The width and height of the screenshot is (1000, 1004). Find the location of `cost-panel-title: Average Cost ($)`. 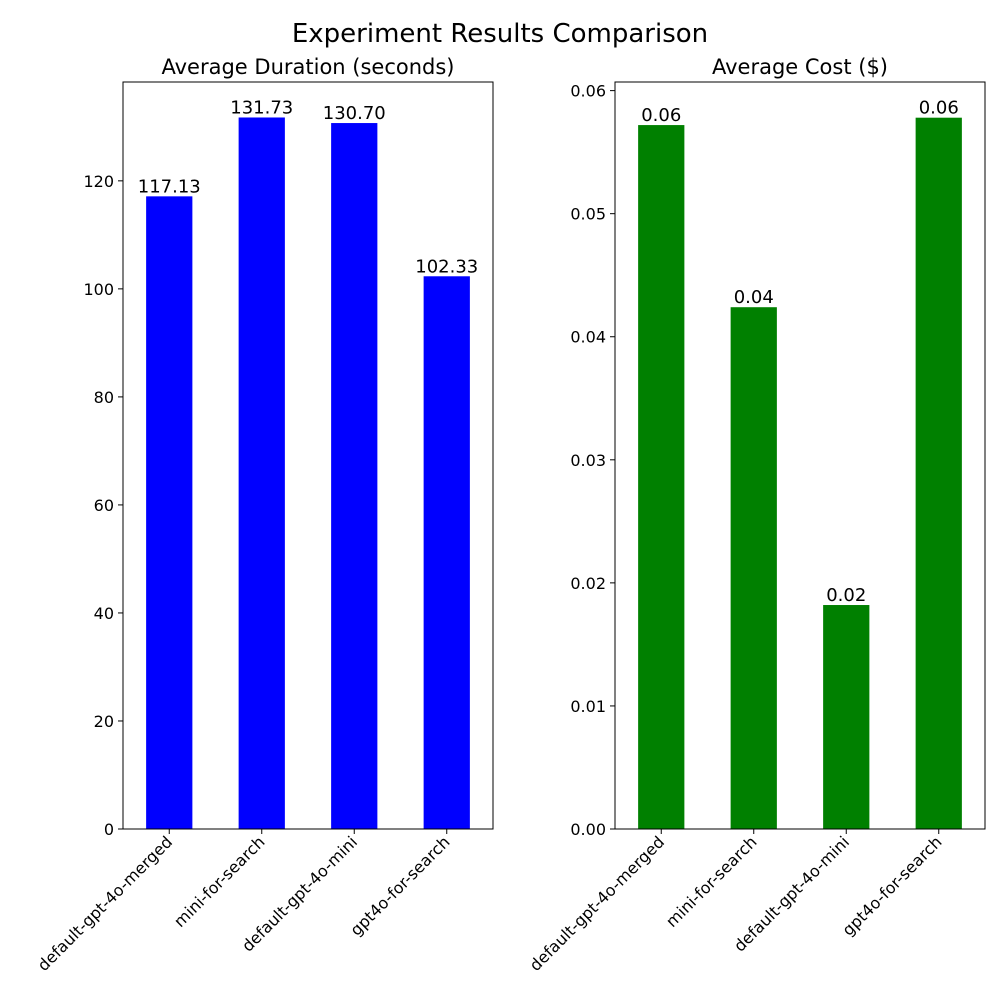

cost-panel-title: Average Cost ($) is located at coordinates (800, 67).